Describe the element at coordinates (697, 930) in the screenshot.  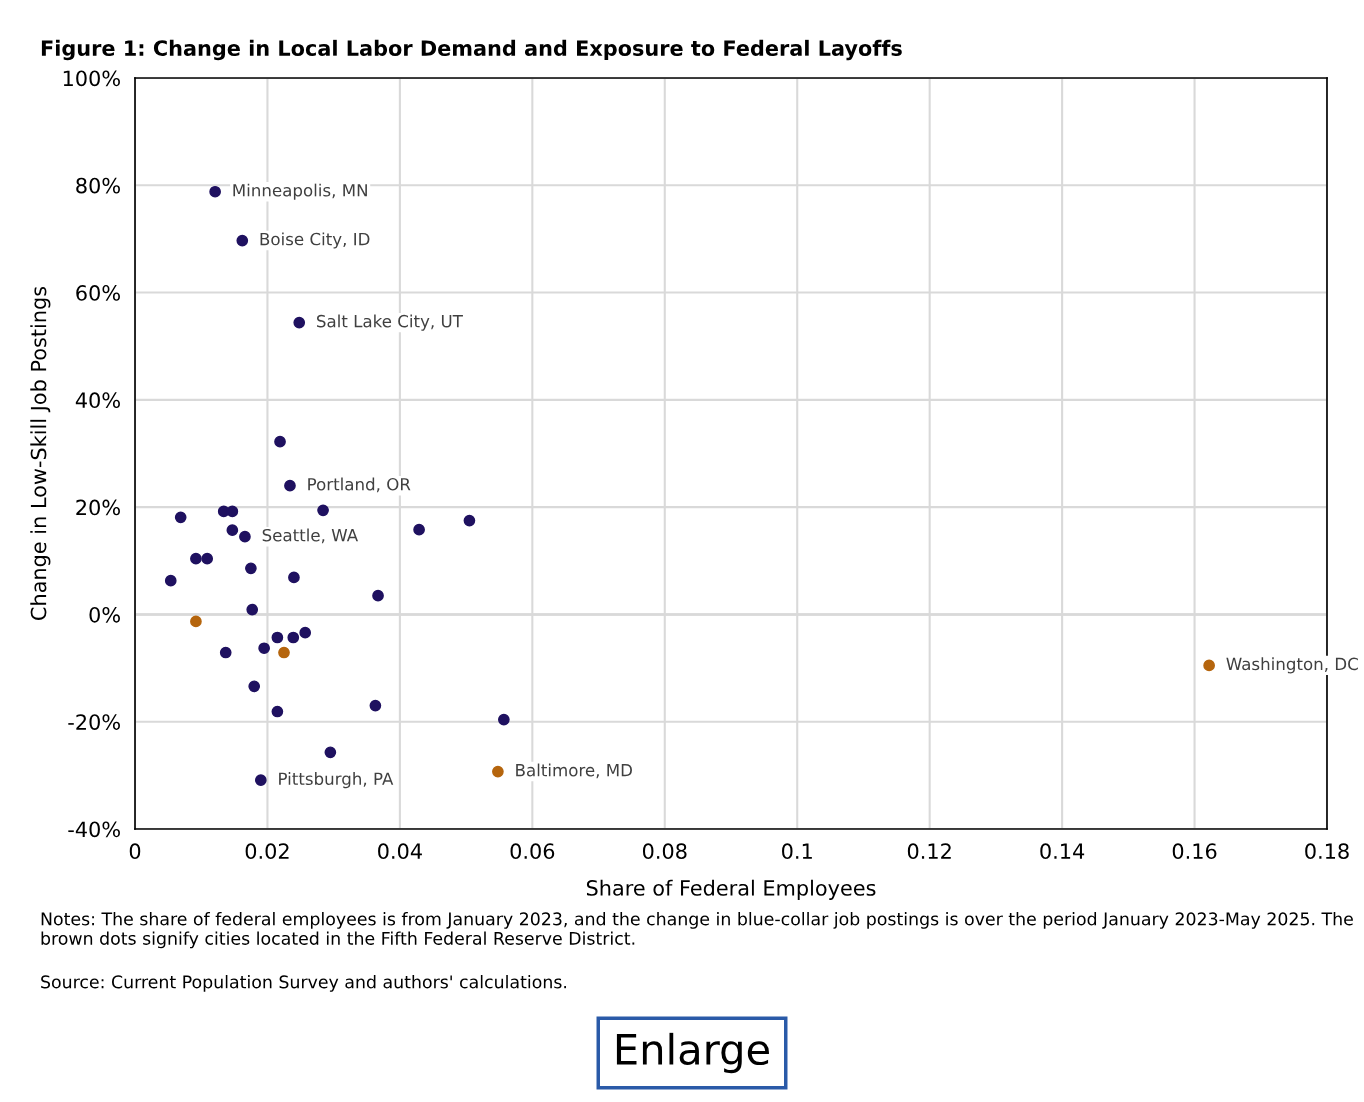
I see `text: Notes: The share of federal employees is from January 2023, and the change in blue-collar job postings is over the period January 2023-May 2025. The brown dots signify cities located in the Fifth Federal Reserve District.` at that location.